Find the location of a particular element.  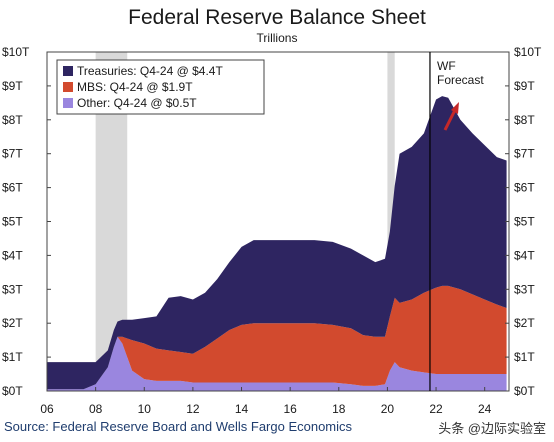

y-tick-label-left-10: $10T is located at coordinates (16, 52).